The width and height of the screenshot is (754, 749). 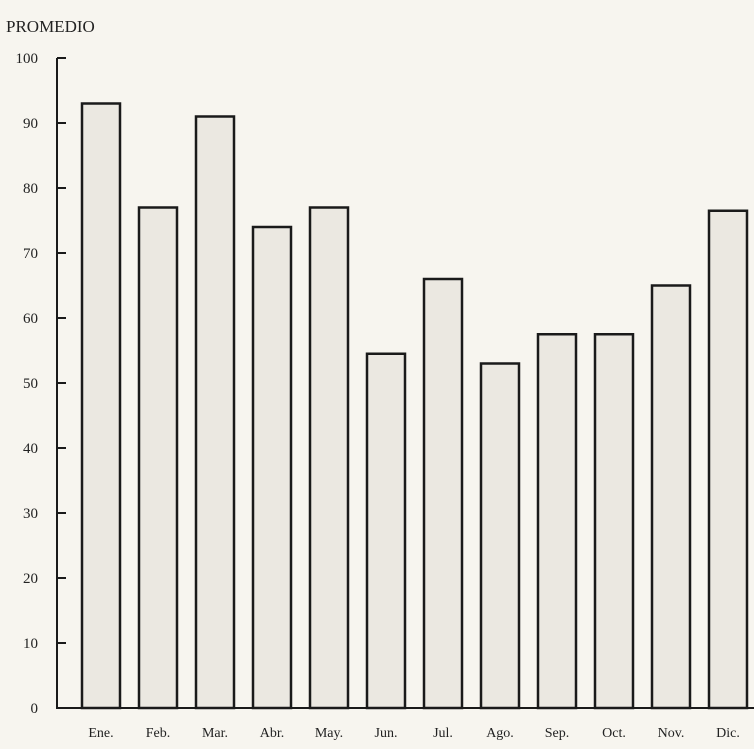 I want to click on x-tick-label: Feb., so click(x=158, y=733).